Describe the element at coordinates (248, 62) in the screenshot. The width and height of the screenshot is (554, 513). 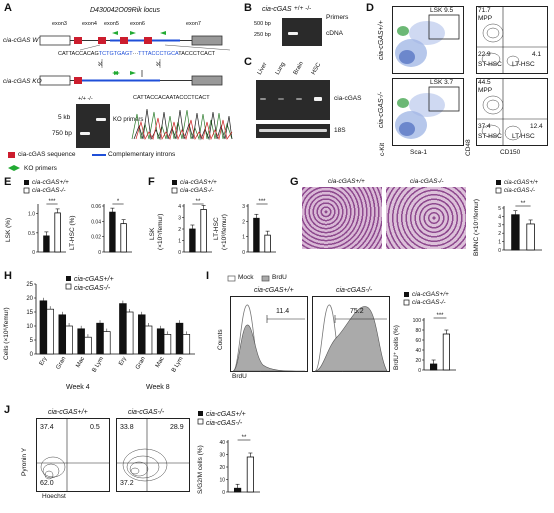
I see `panel-label-c: C` at that location.